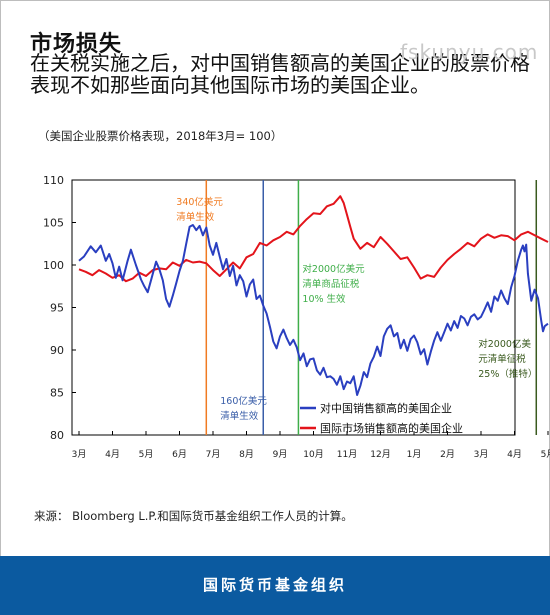 The image size is (550, 615). I want to click on x-tick-label: 12月, so click(380, 454).